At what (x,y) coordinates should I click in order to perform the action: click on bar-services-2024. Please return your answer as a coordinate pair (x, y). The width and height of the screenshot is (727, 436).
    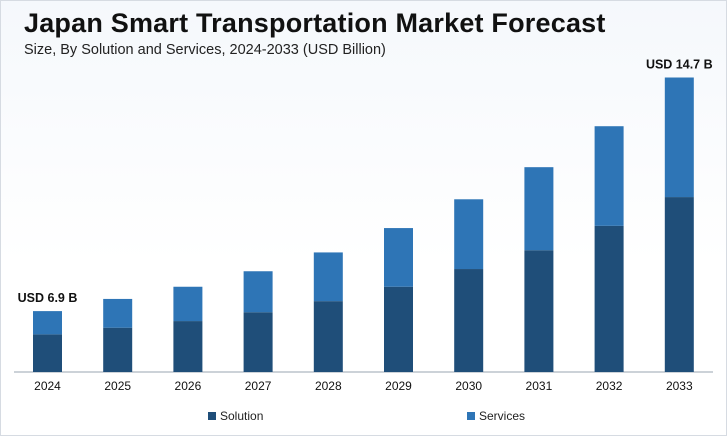
    Looking at the image, I should click on (47, 323).